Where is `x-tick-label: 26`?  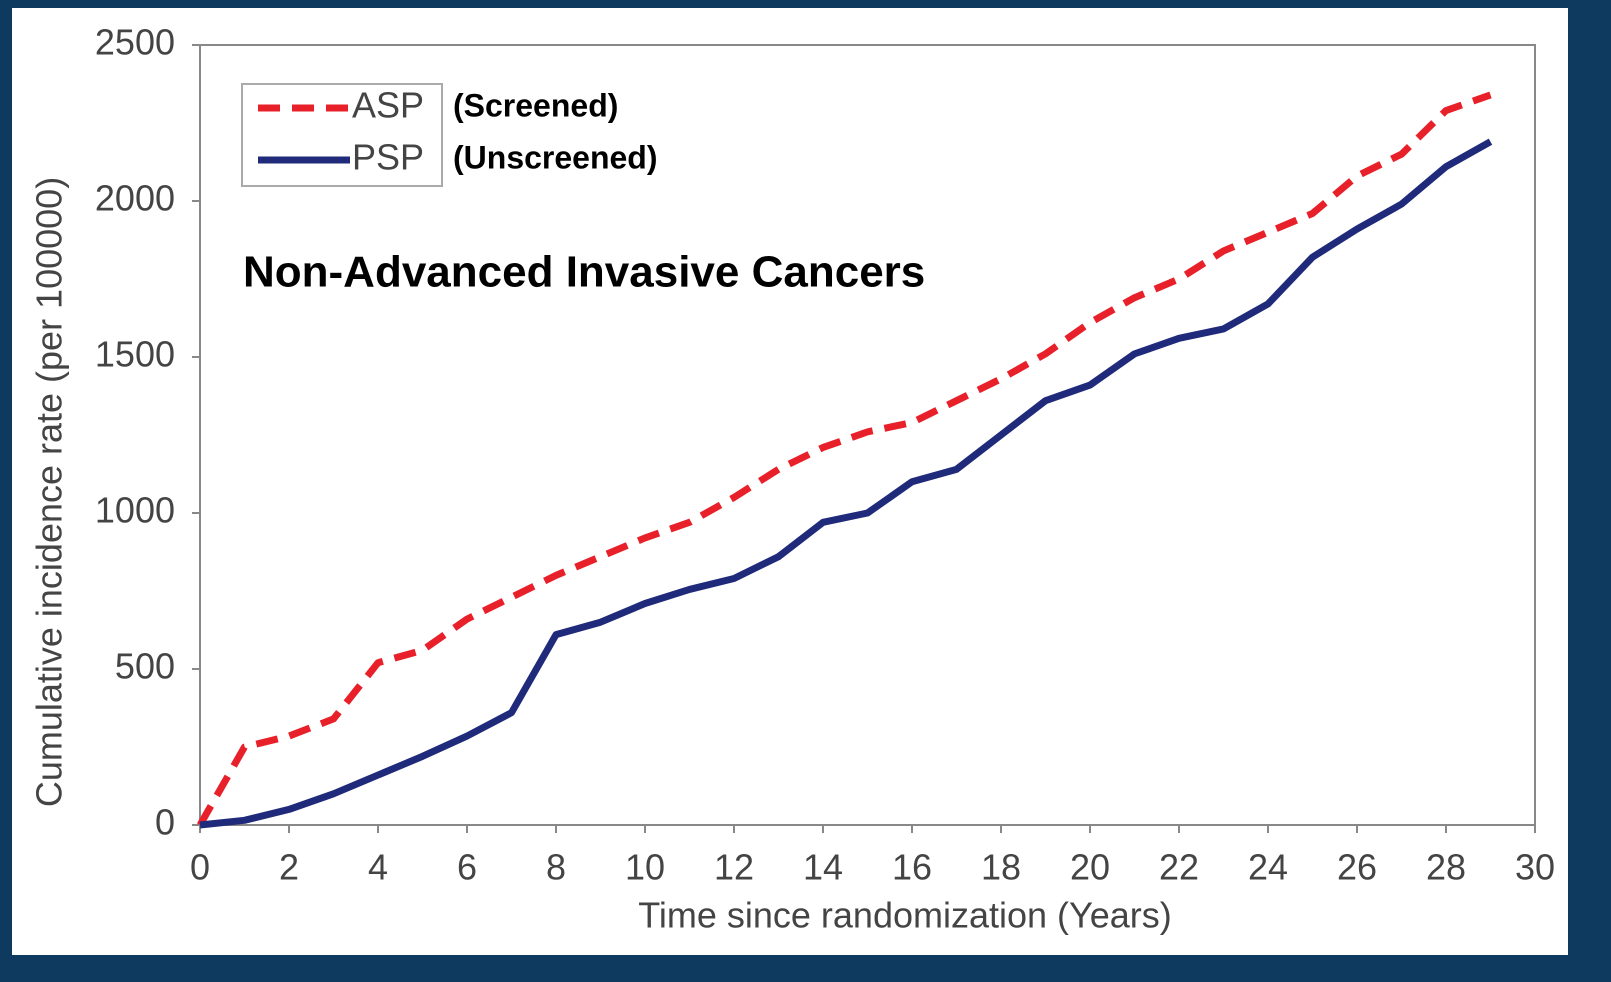
x-tick-label: 26 is located at coordinates (1357, 867).